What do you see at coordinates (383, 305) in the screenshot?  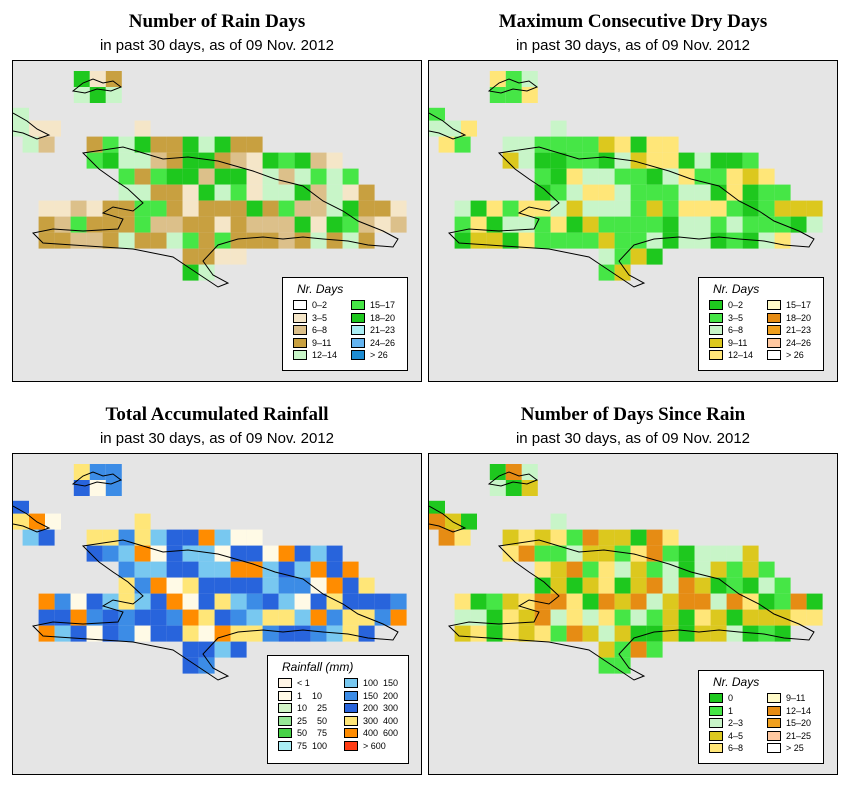 I see `legend-label: 15–17` at bounding box center [383, 305].